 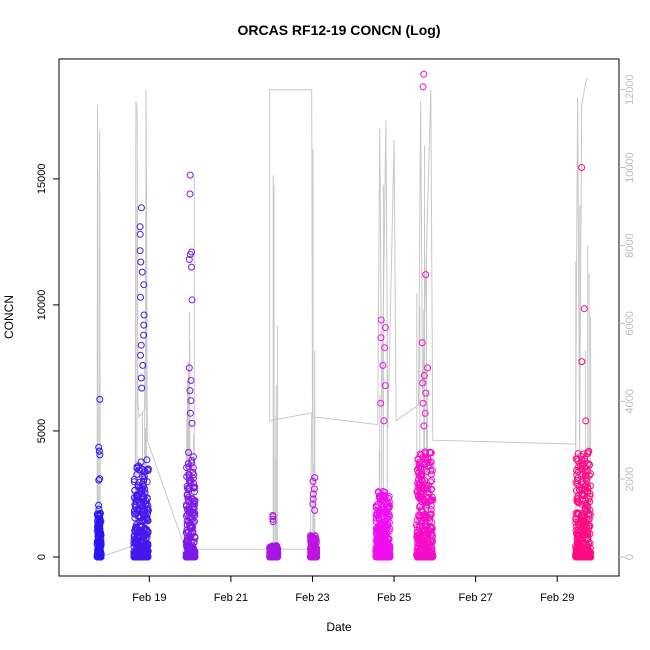 I want to click on y2-tick-label: 10000, so click(x=630, y=167).